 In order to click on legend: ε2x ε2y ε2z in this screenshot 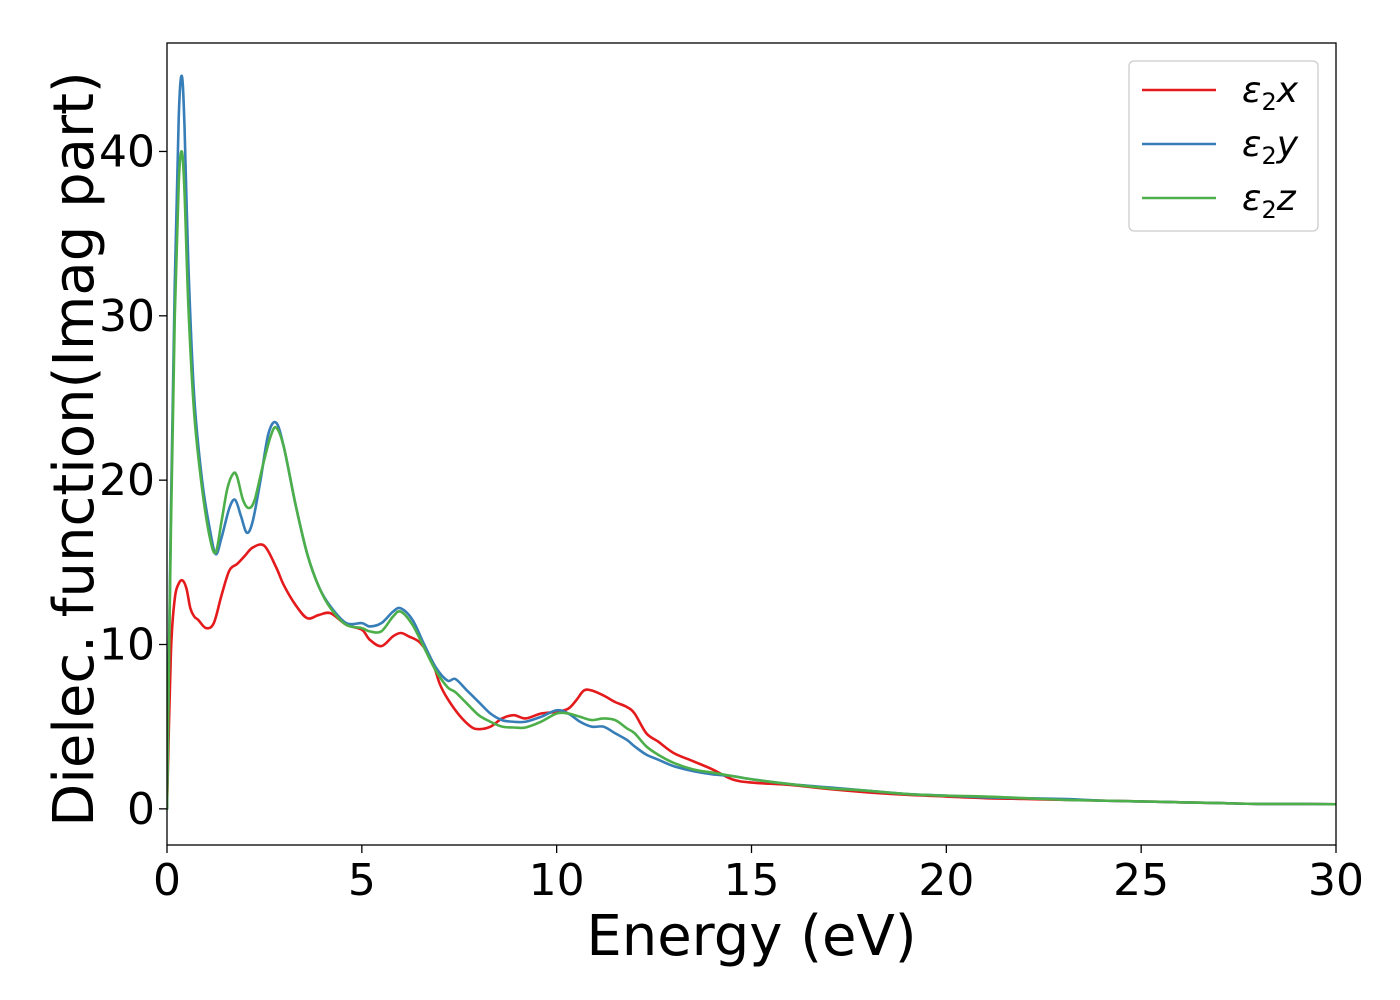, I will do `click(1223, 146)`.